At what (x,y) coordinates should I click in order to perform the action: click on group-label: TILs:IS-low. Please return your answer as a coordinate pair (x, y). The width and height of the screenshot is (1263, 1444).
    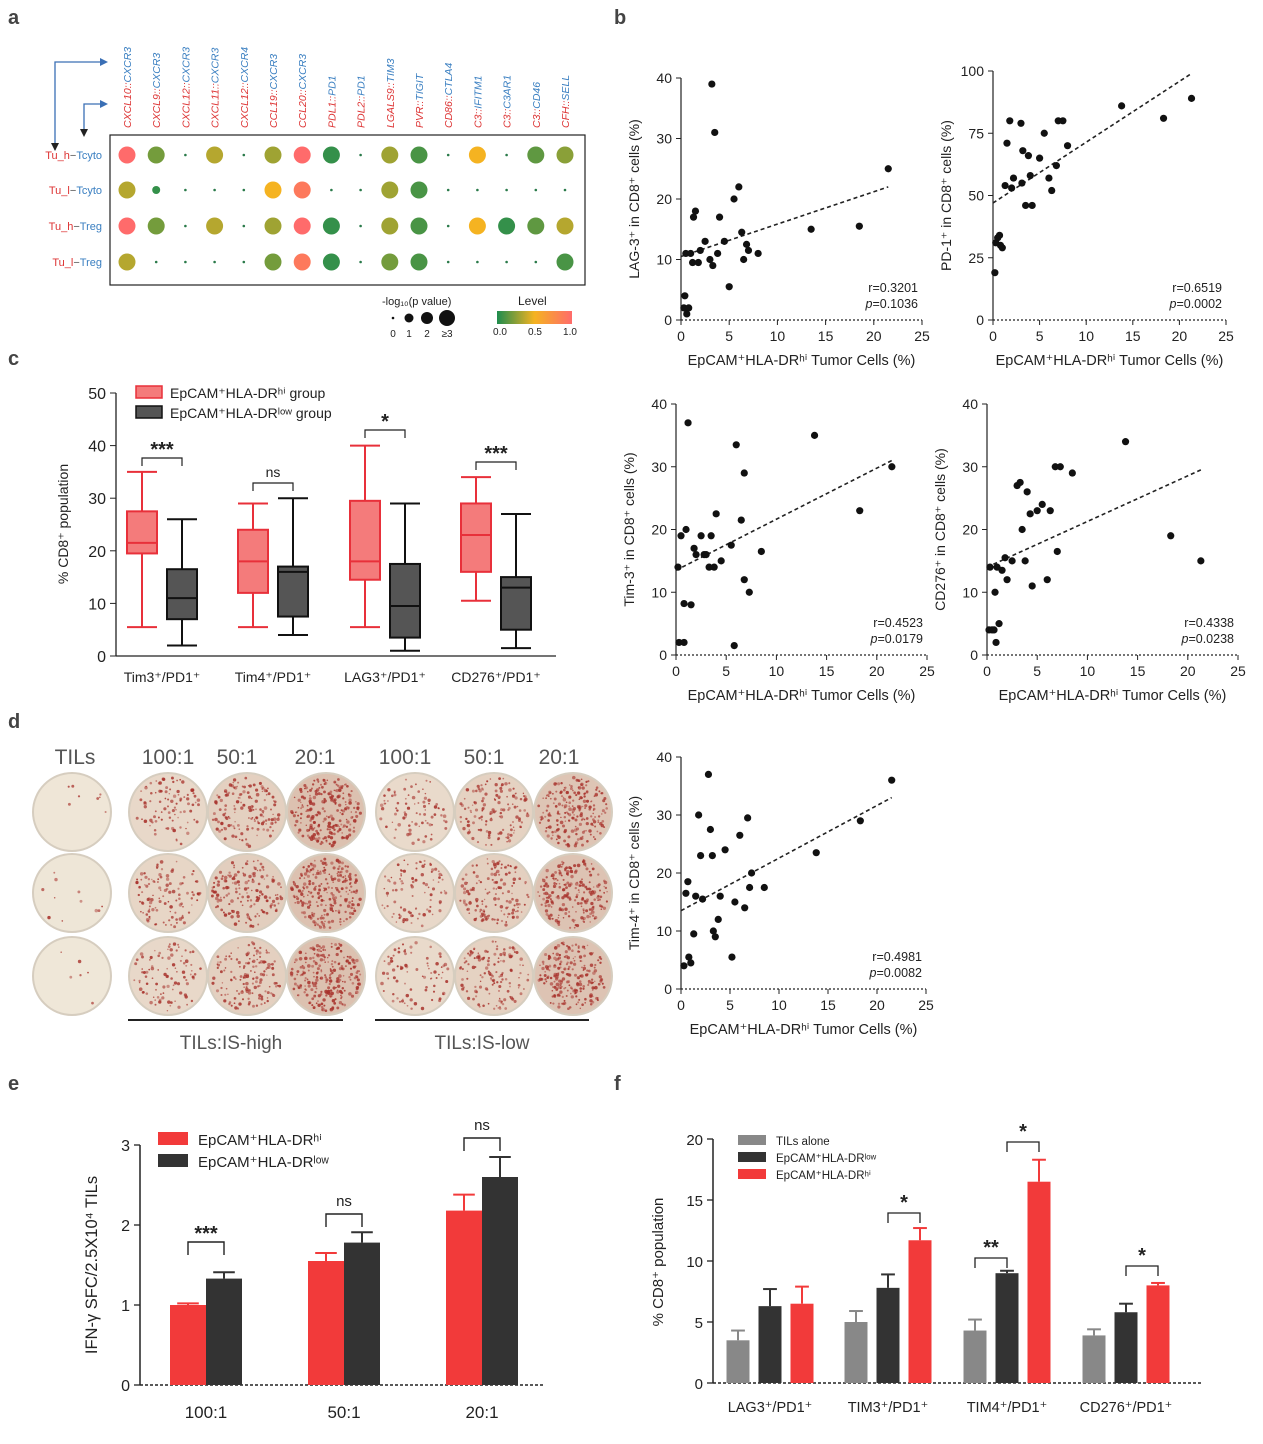
    Looking at the image, I should click on (481, 1043).